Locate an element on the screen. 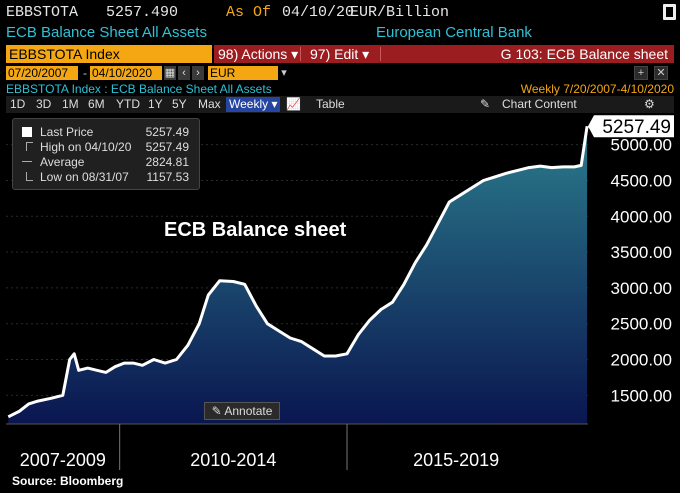 The height and width of the screenshot is (493, 680). period-5y: 5Y is located at coordinates (179, 104).